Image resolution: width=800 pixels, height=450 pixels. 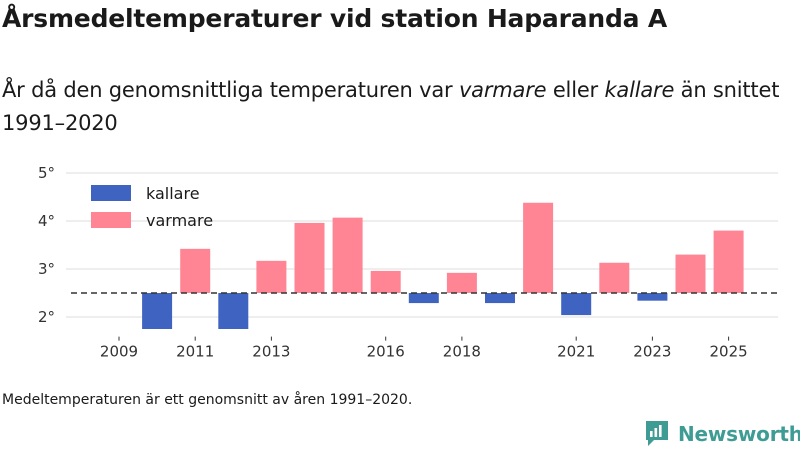 What do you see at coordinates (739, 434) in the screenshot?
I see `brand-name: Newsworthy` at bounding box center [739, 434].